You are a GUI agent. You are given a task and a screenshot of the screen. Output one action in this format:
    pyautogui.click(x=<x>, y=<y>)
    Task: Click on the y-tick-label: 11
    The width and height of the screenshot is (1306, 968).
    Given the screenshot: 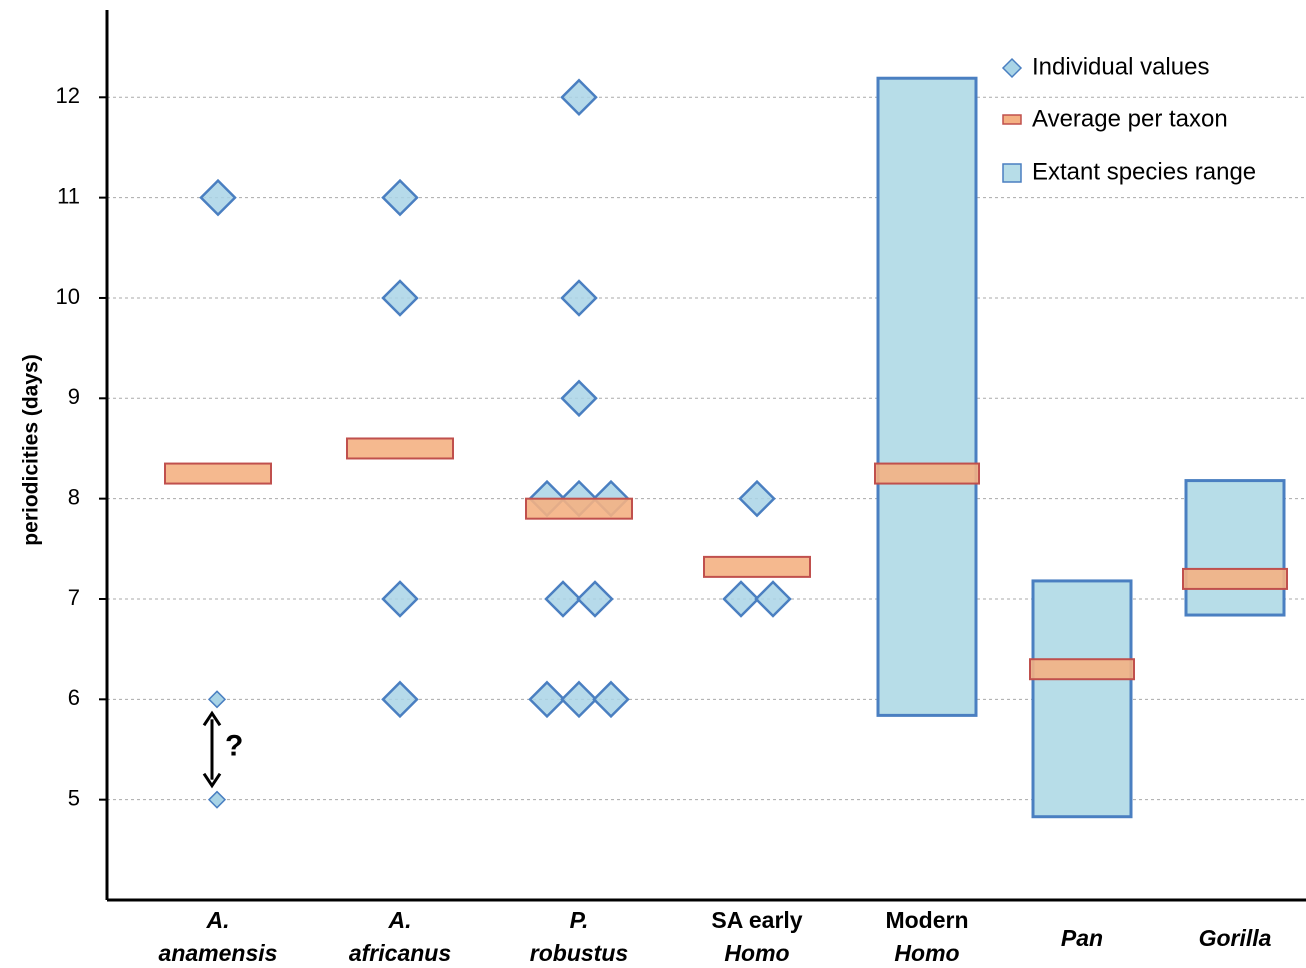 What is the action you would take?
    pyautogui.click(x=68, y=195)
    